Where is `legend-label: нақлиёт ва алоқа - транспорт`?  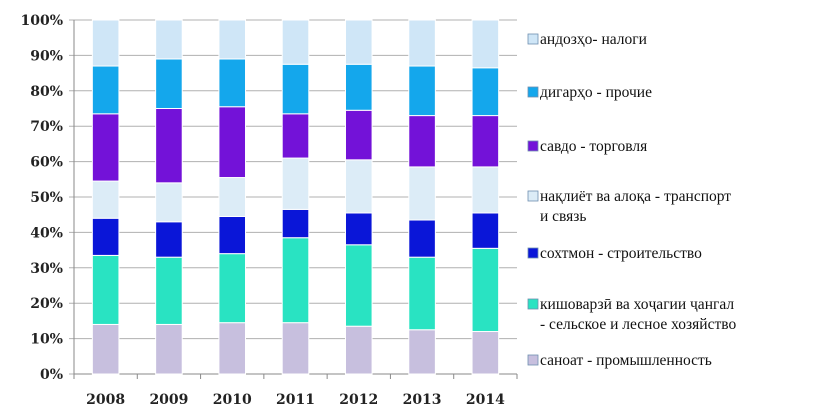
legend-label: нақлиёт ва алоқа - транспорт is located at coordinates (635, 196).